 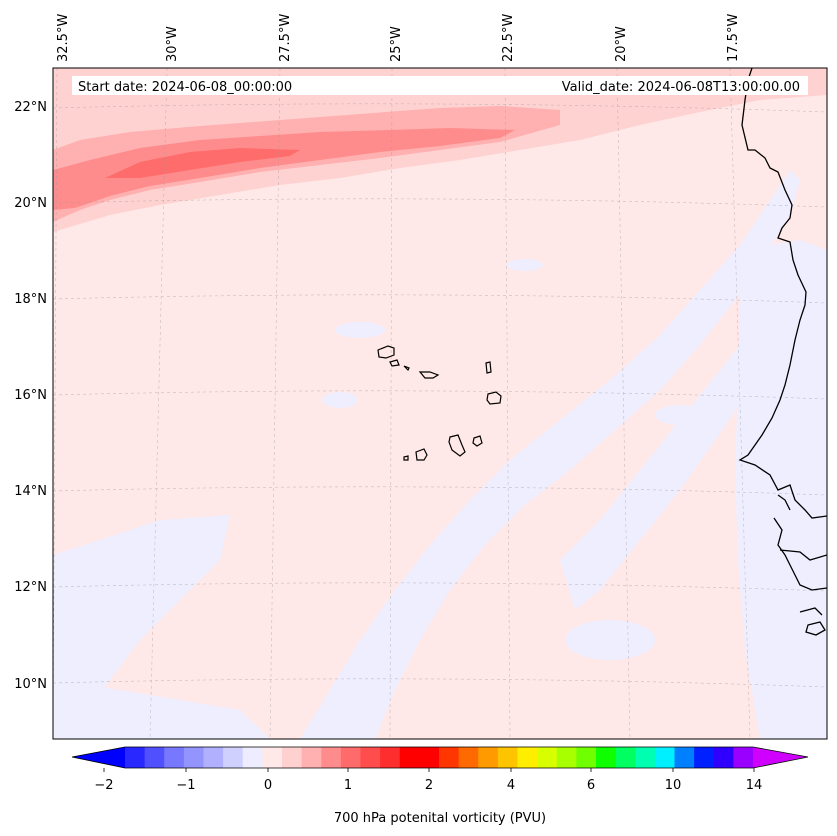 What do you see at coordinates (429, 770) in the screenshot?
I see `colorbar-ticks` at bounding box center [429, 770].